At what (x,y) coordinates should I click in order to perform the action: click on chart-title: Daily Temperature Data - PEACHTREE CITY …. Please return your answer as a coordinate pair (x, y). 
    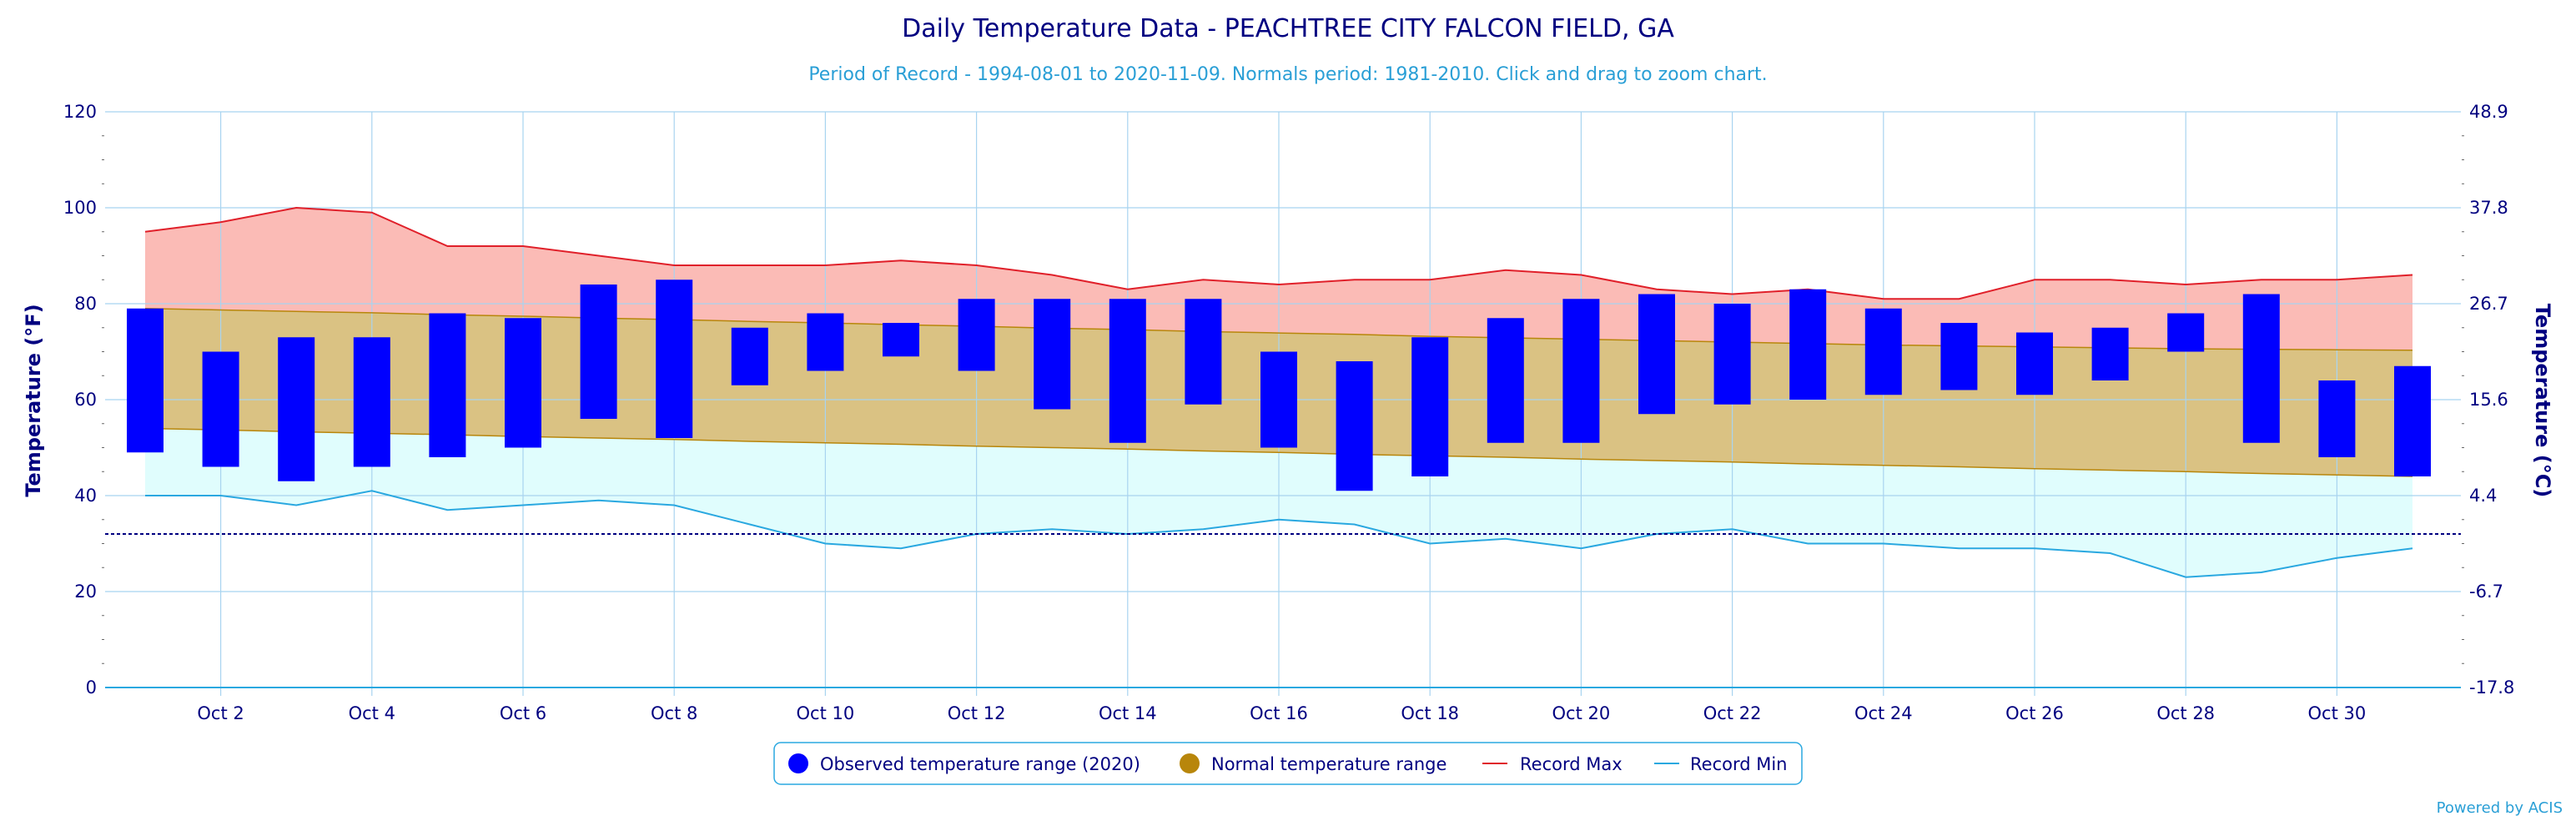
    Looking at the image, I should click on (1288, 29).